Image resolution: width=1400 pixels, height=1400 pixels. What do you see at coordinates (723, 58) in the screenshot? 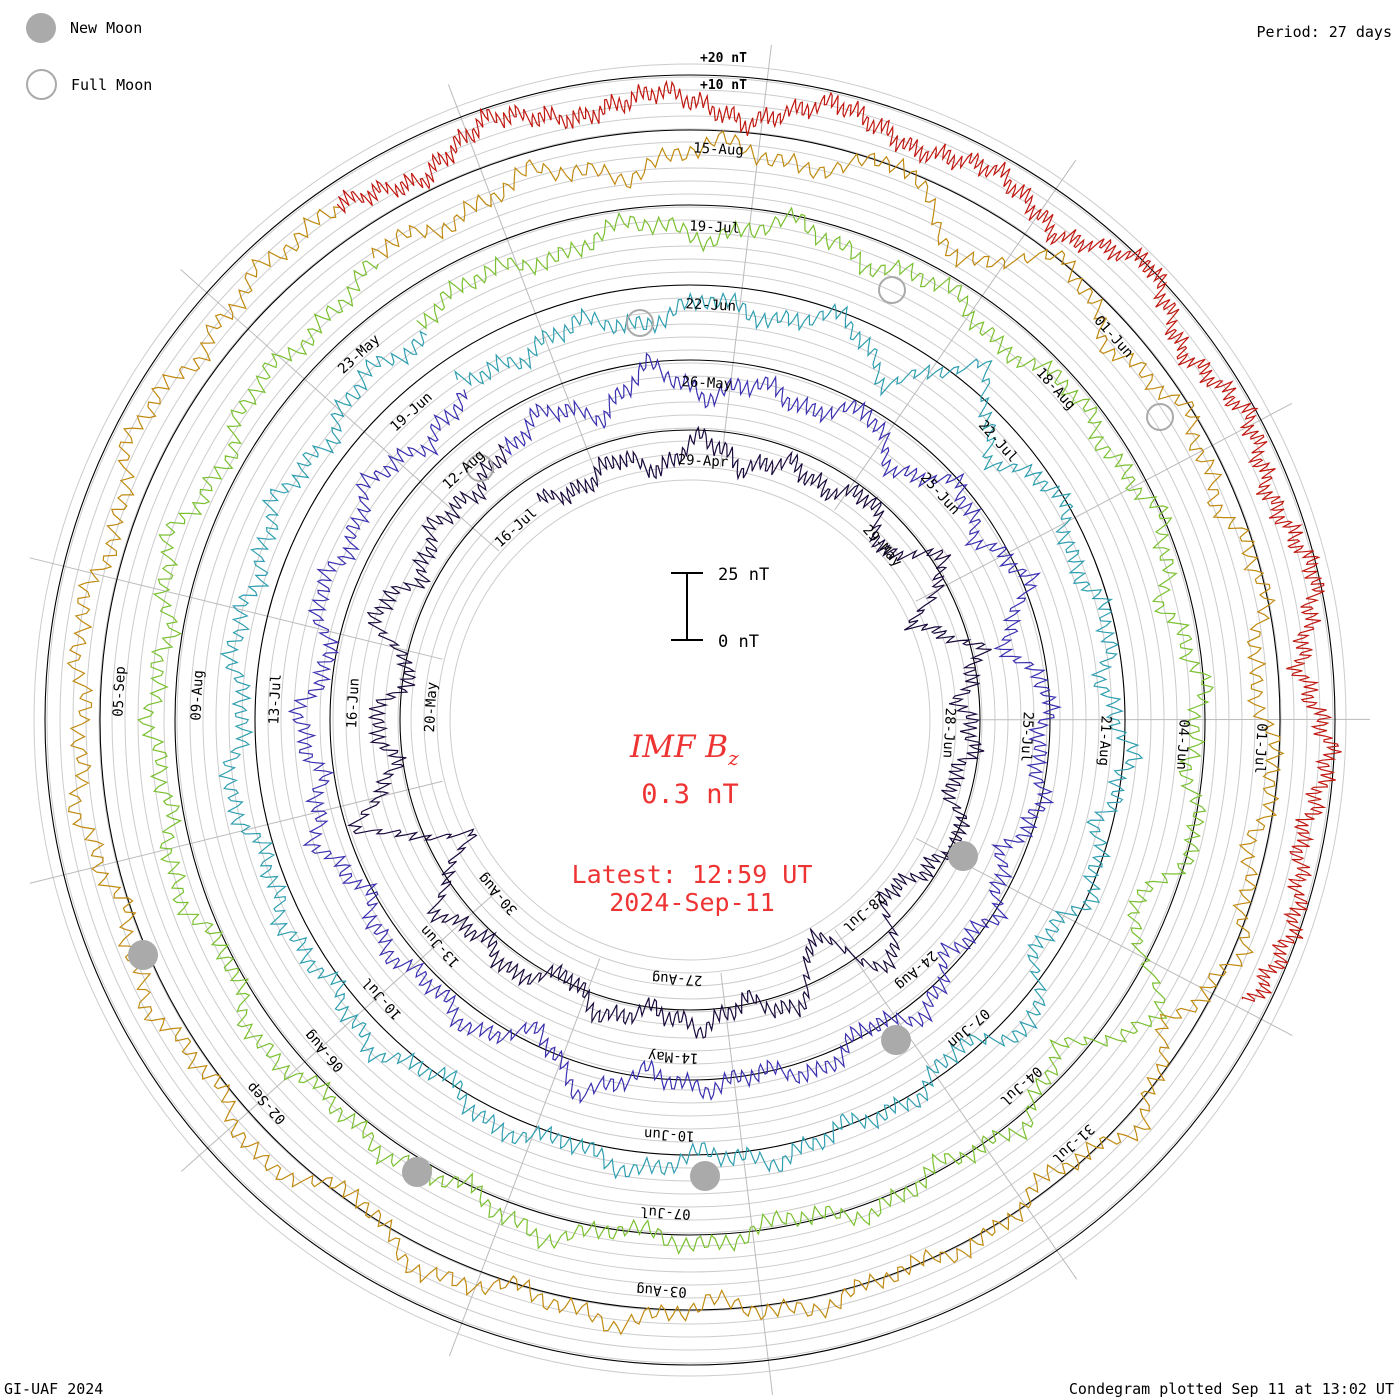
I see `outer-scale-20: +20 nT` at bounding box center [723, 58].